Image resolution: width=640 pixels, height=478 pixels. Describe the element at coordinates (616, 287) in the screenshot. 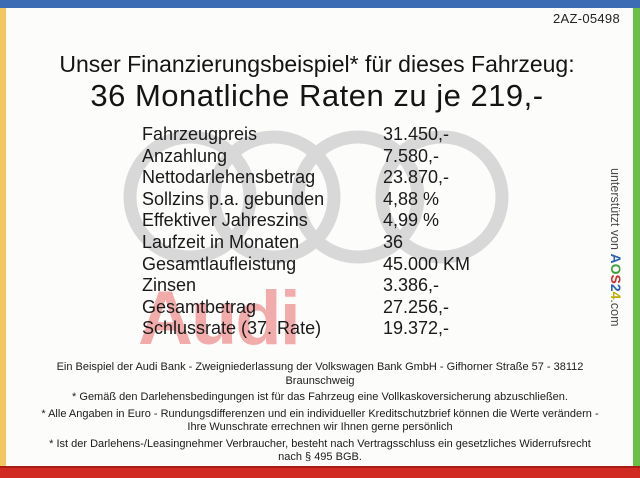

I see `aos24-logo-letter: 2` at that location.